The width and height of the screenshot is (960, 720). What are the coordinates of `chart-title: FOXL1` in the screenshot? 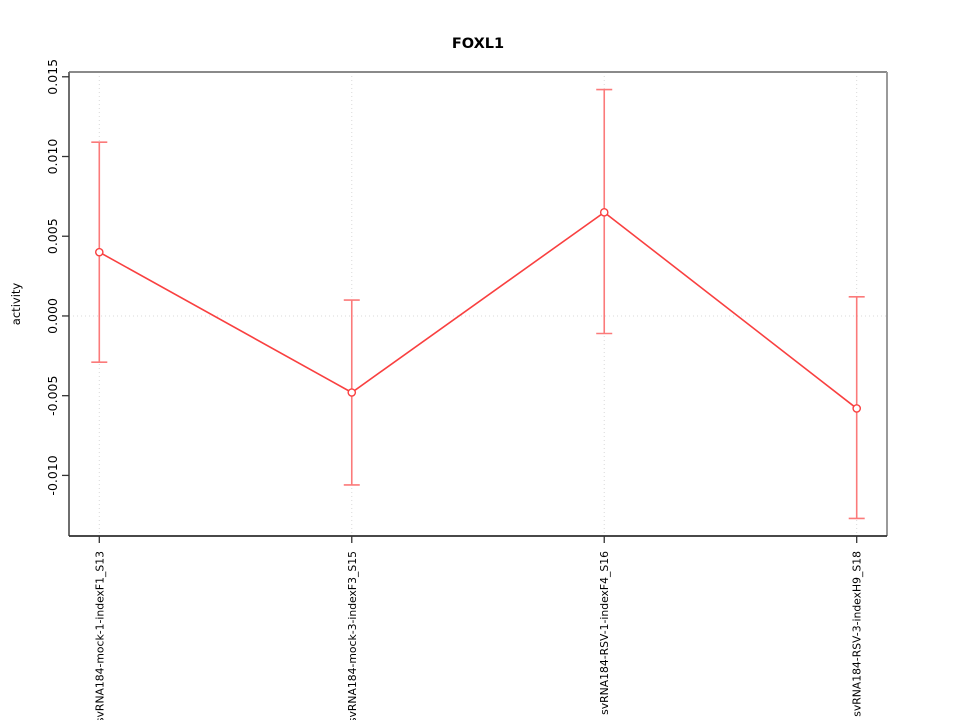 It's located at (478, 44).